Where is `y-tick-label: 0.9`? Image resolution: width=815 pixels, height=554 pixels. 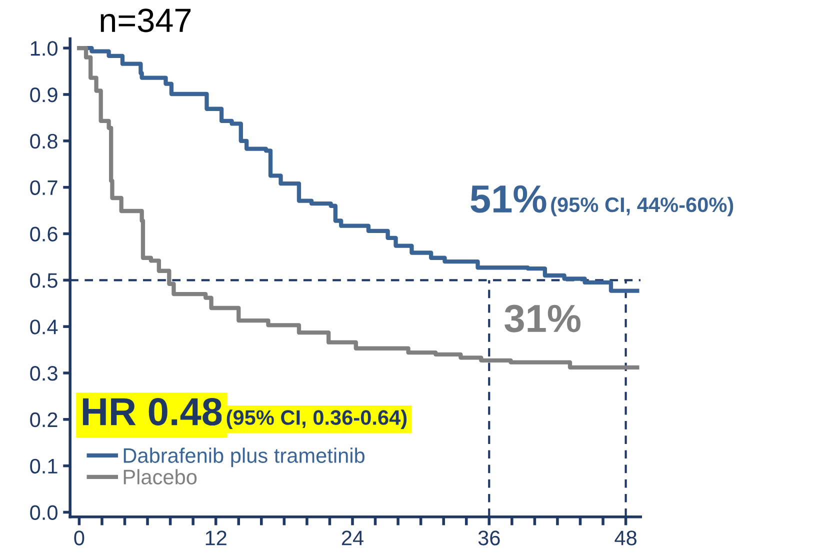 y-tick-label: 0.9 is located at coordinates (44, 94).